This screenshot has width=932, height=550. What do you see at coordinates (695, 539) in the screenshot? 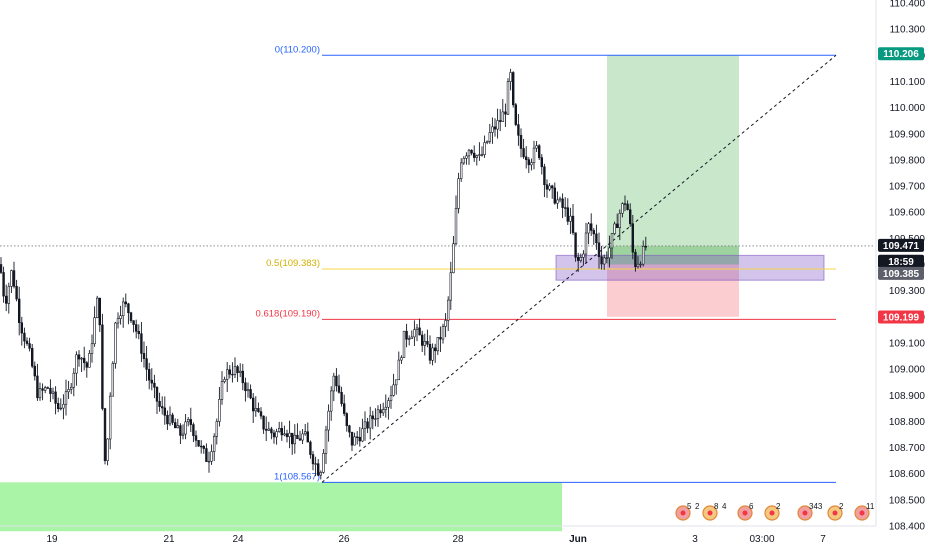
I see `time-tick-label: 3` at bounding box center [695, 539].